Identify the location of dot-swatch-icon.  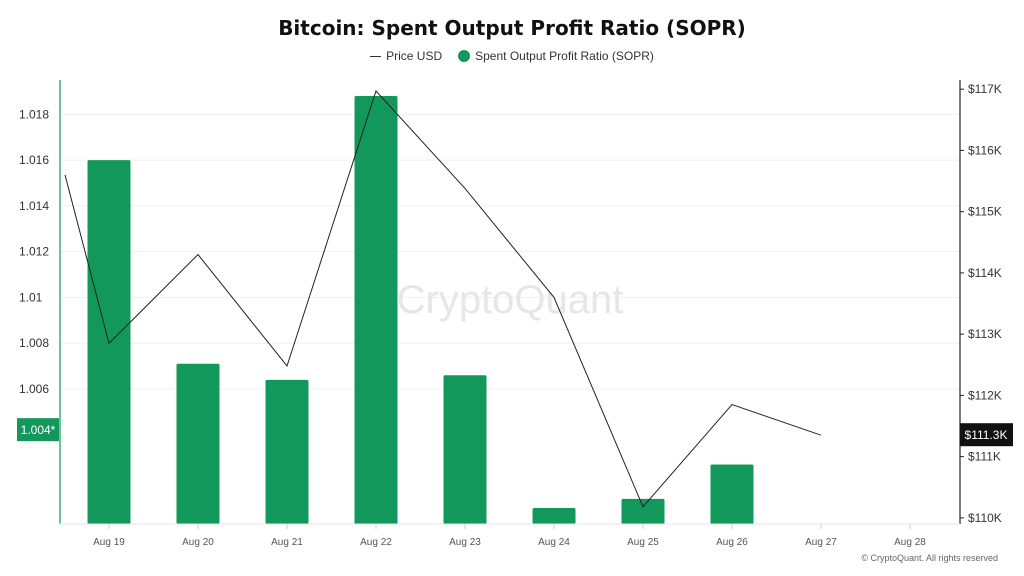
(464, 56).